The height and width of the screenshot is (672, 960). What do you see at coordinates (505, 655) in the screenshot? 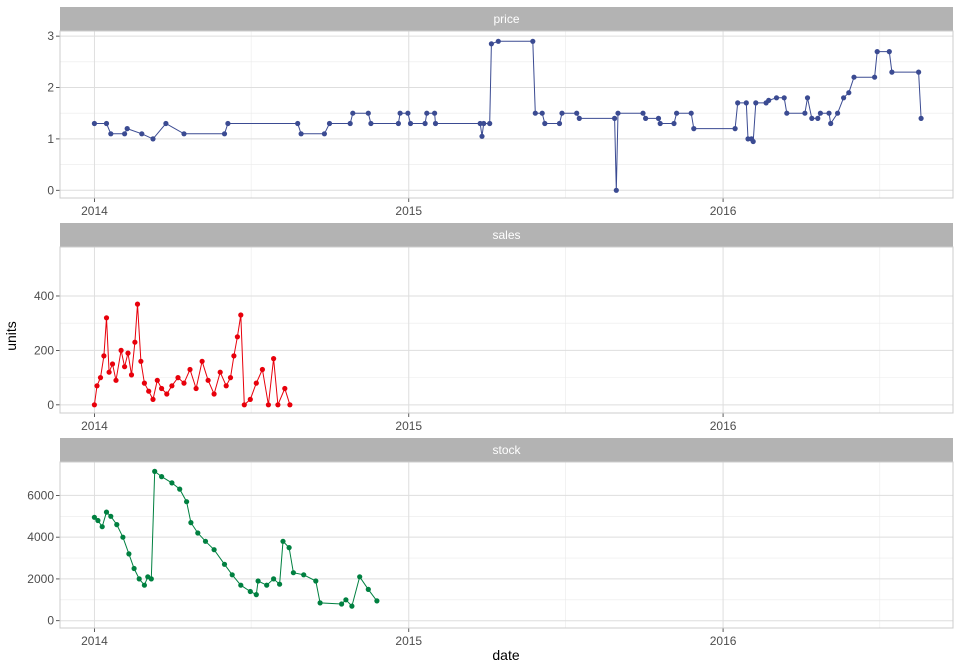
I see `x-axis-title: date` at bounding box center [505, 655].